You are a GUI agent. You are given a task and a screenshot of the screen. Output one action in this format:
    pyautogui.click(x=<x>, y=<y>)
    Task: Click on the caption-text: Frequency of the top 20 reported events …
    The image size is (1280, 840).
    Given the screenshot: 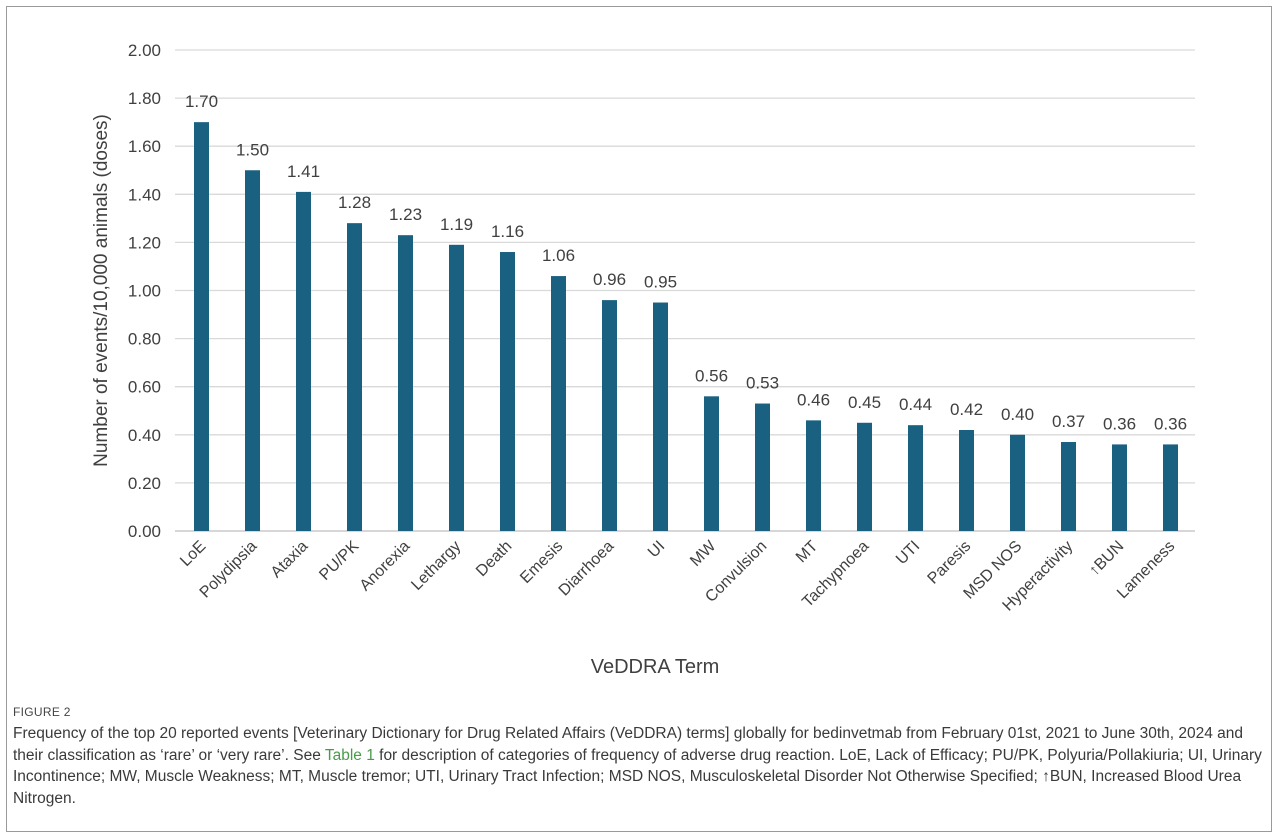 What is the action you would take?
    pyautogui.click(x=638, y=766)
    